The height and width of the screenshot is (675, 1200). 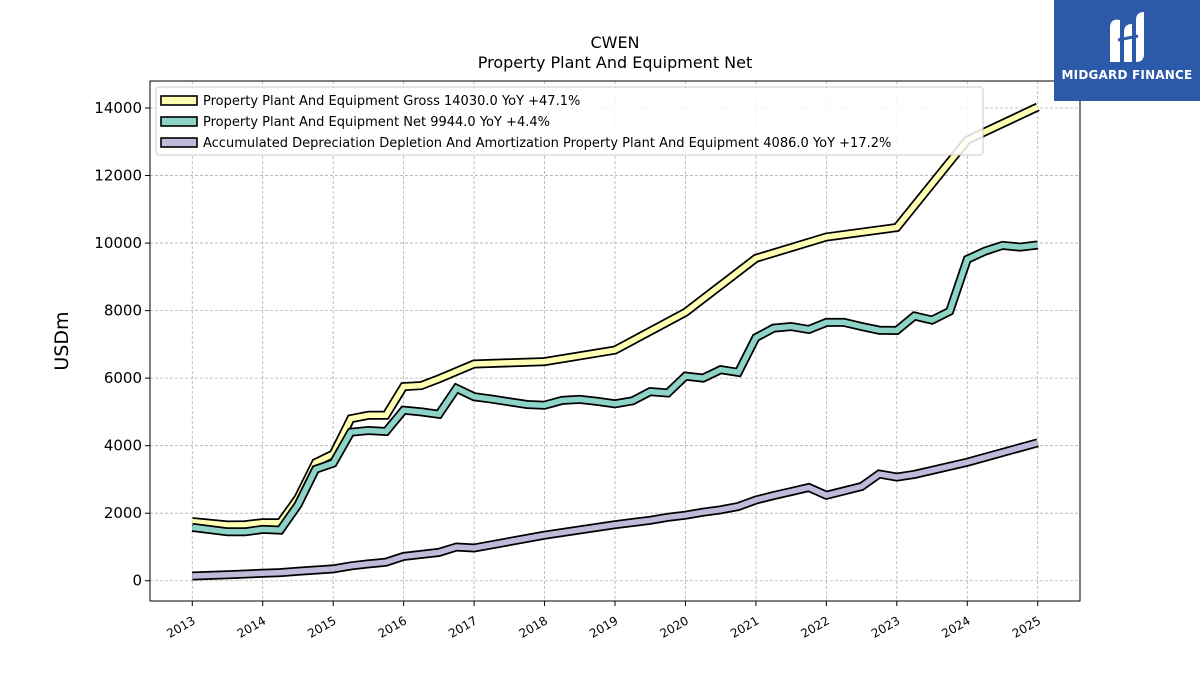 I want to click on y-axis-label: USDm, so click(x=62, y=340).